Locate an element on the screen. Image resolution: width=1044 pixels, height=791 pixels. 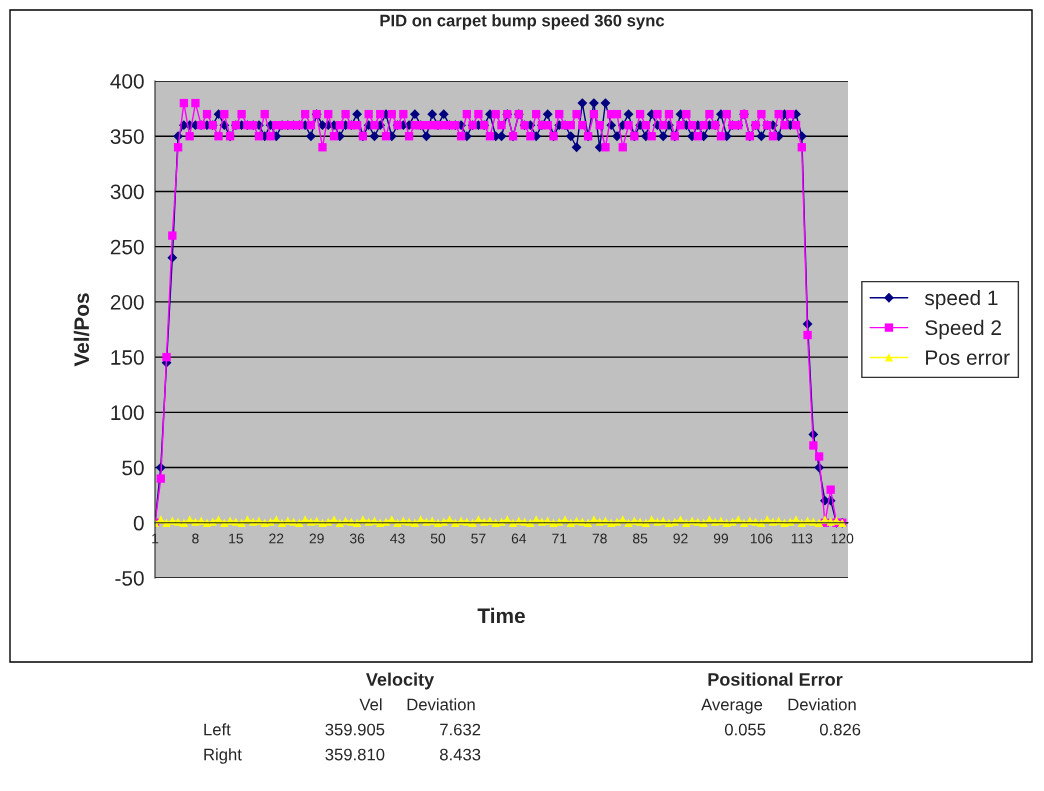
x-tick-label: 43 is located at coordinates (397, 538).